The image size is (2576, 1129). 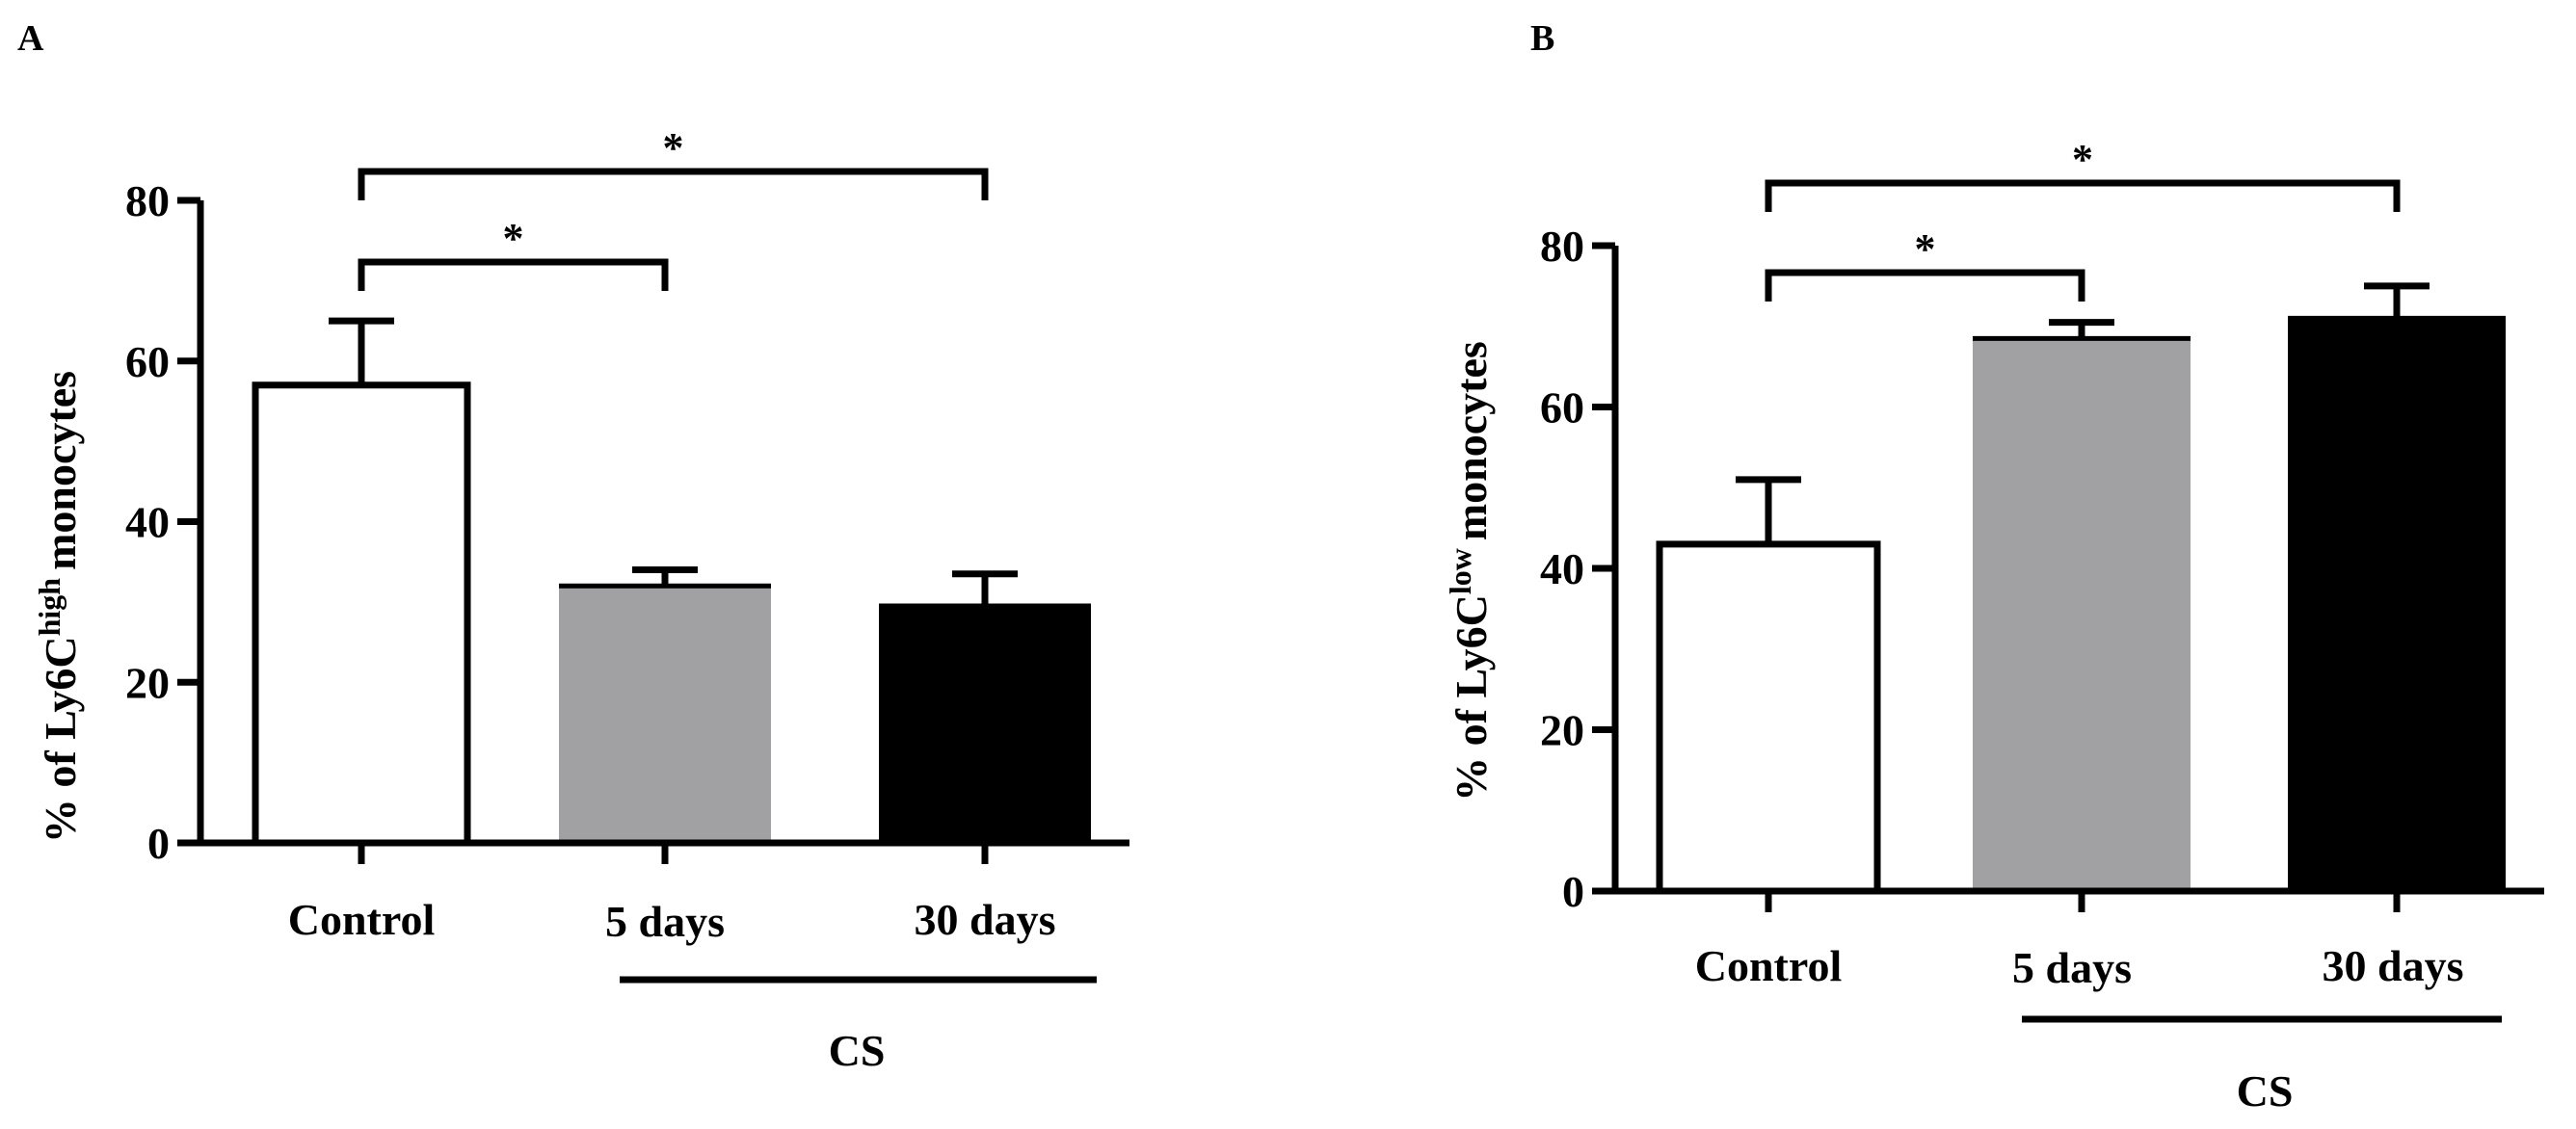 What do you see at coordinates (665, 921) in the screenshot?
I see `x-tick-label-5days-a: 5 days` at bounding box center [665, 921].